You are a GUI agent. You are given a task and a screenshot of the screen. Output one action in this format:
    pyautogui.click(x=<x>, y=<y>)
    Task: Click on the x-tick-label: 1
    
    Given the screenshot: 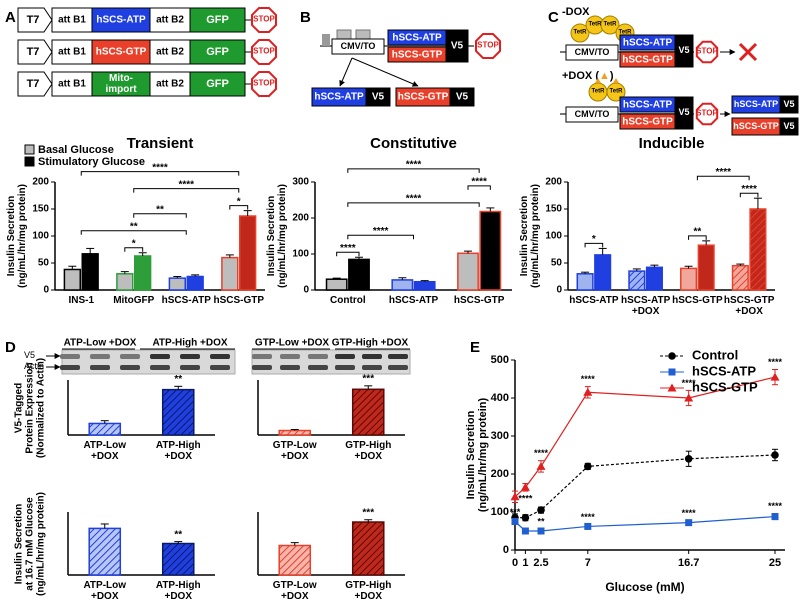 What is the action you would take?
    pyautogui.click(x=525, y=563)
    